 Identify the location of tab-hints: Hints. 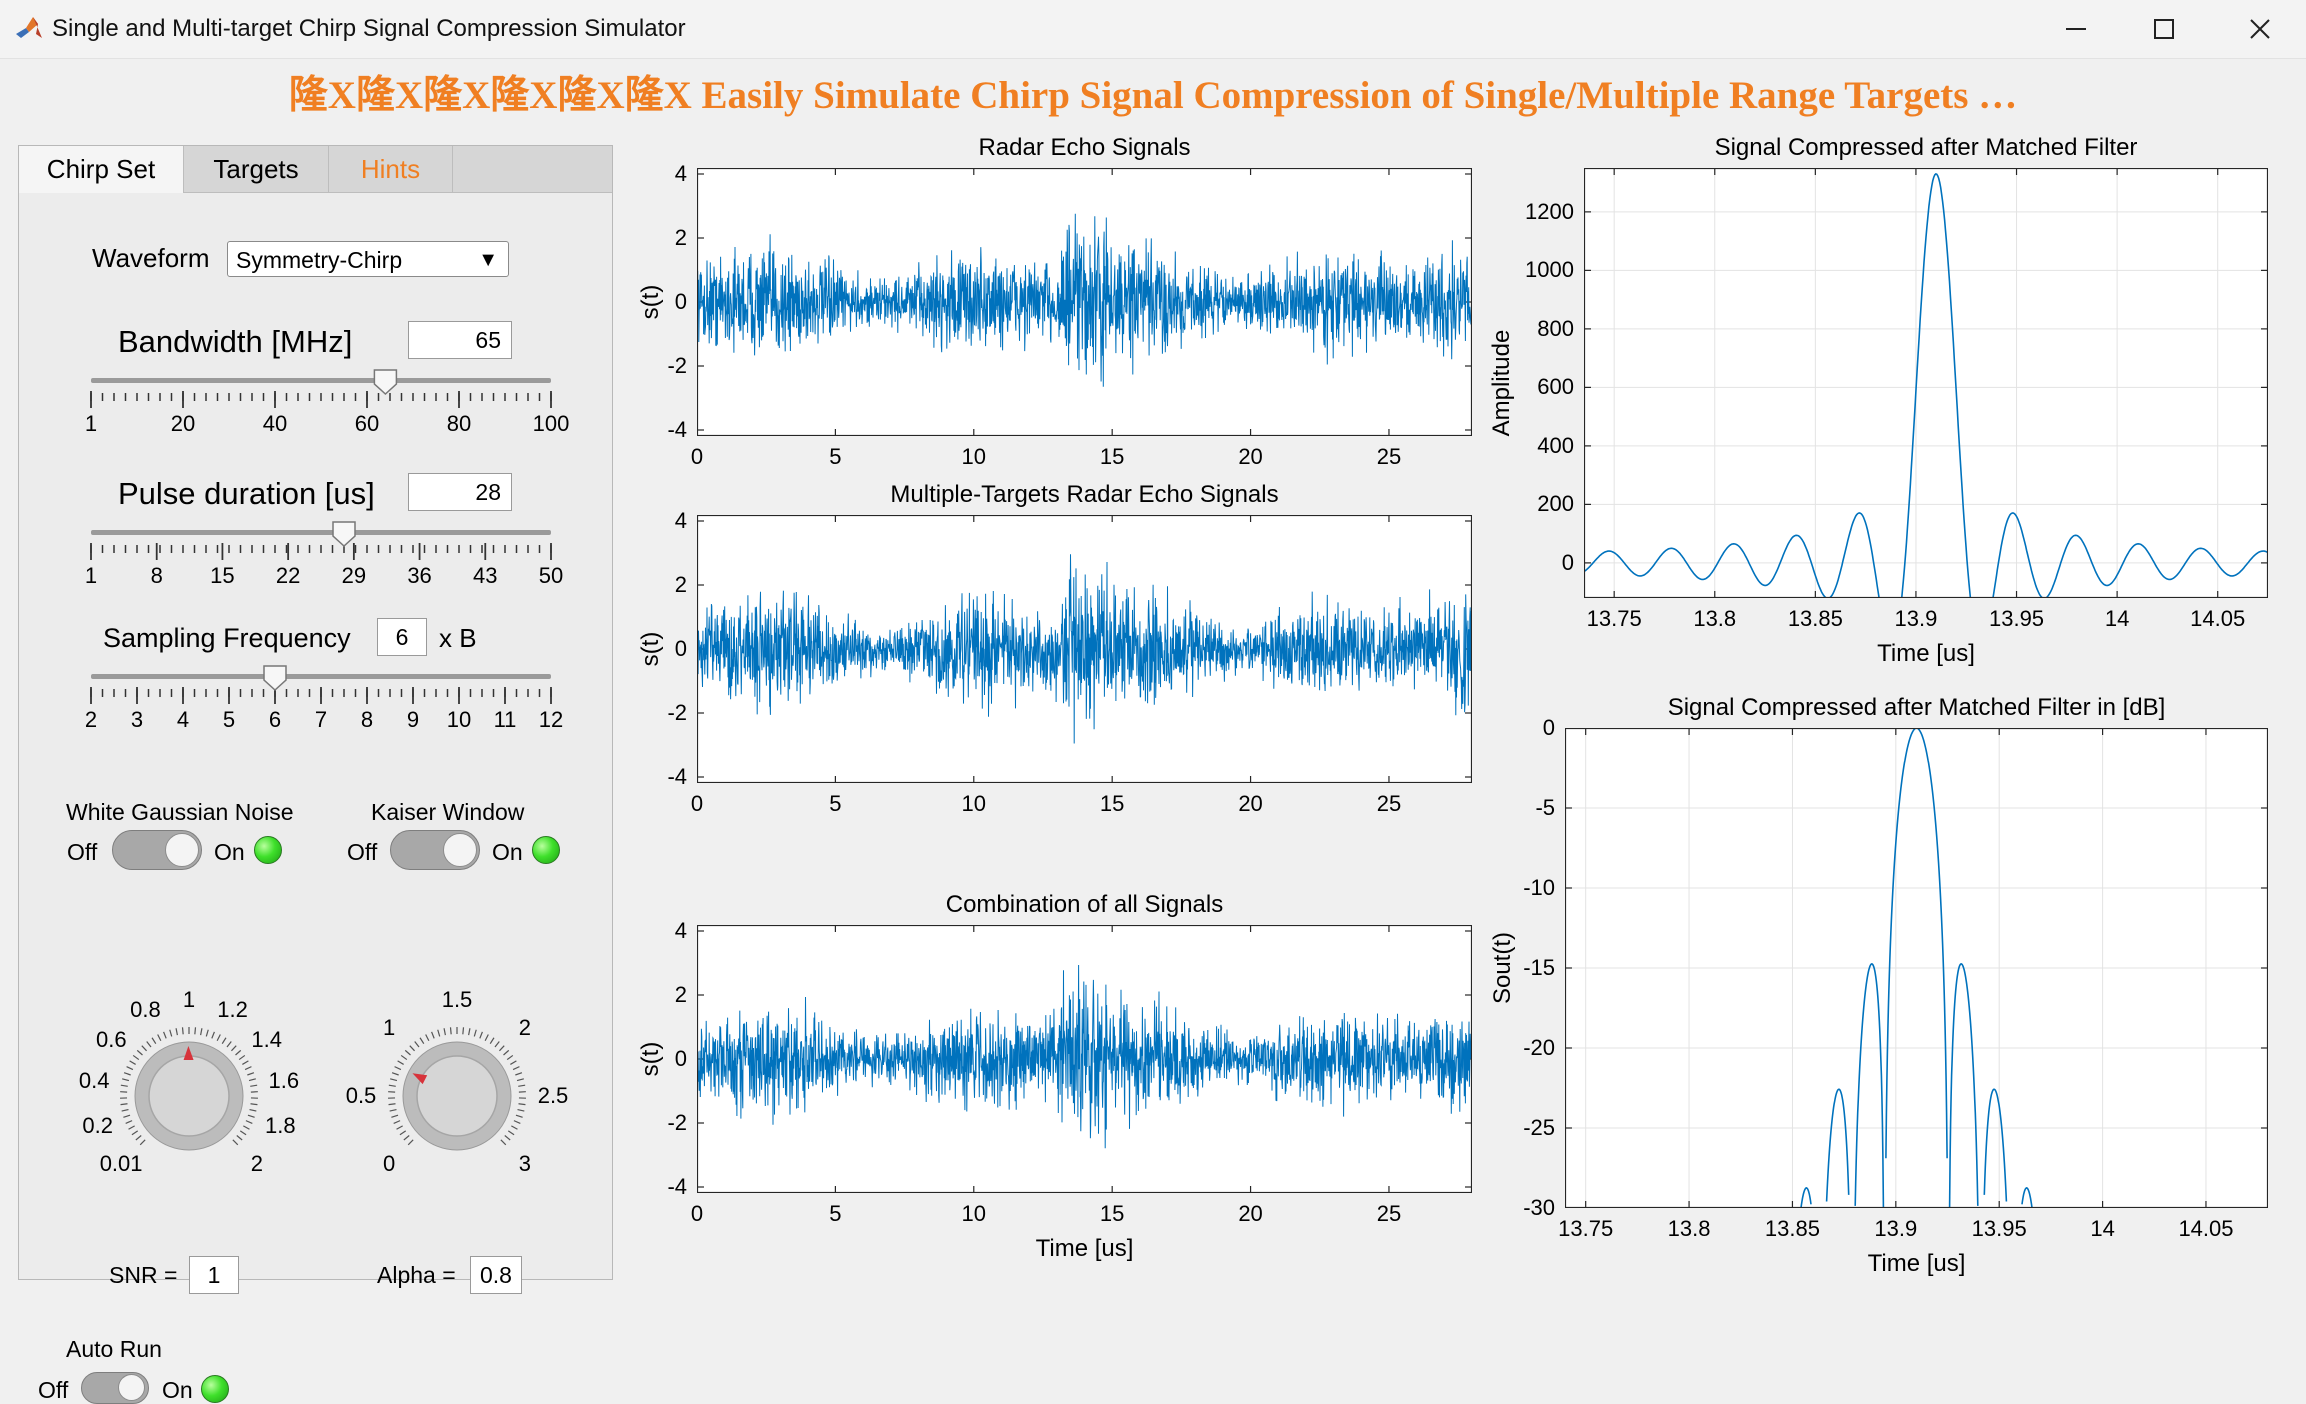
(391, 169).